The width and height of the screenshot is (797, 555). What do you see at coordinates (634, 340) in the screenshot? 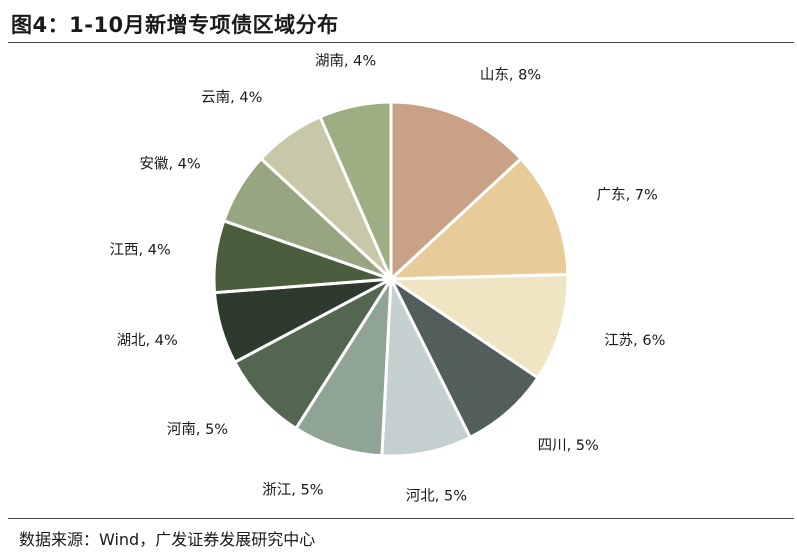
I see `pie-label-2: 江苏, 6%` at bounding box center [634, 340].